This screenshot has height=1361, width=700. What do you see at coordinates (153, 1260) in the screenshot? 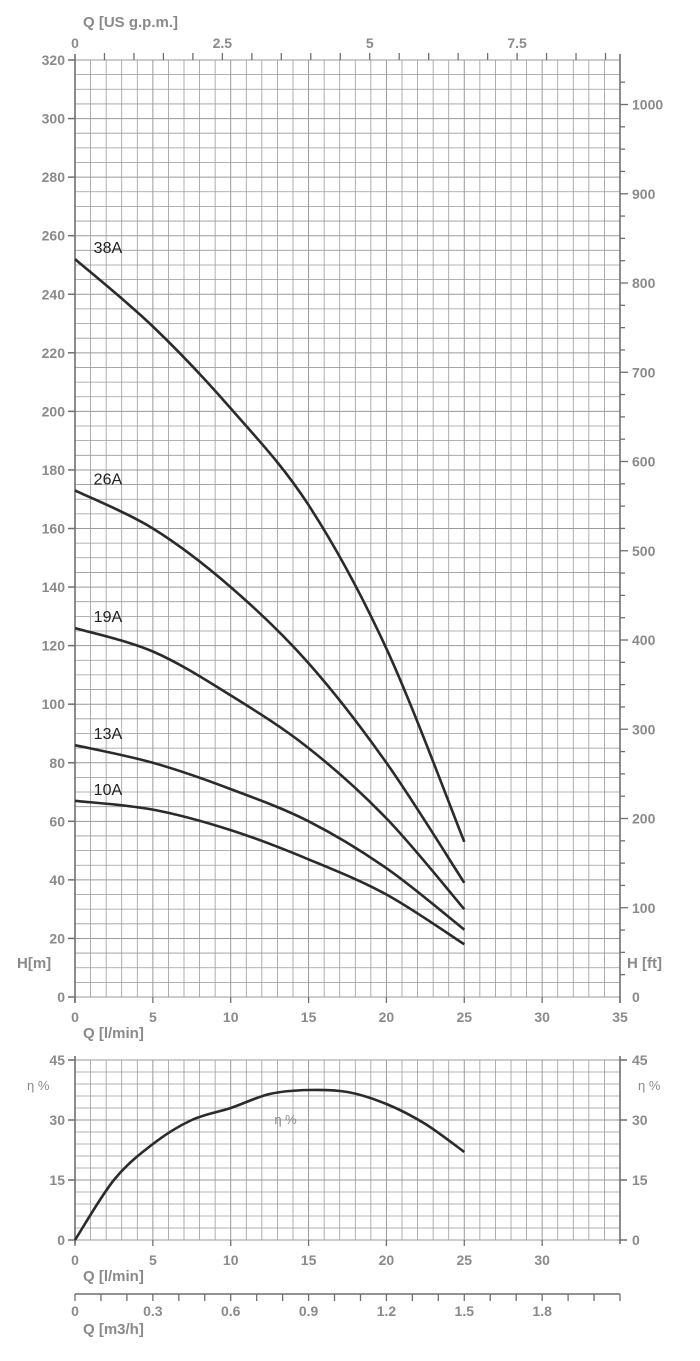
I see `eta-x-tick-label: 5` at bounding box center [153, 1260].